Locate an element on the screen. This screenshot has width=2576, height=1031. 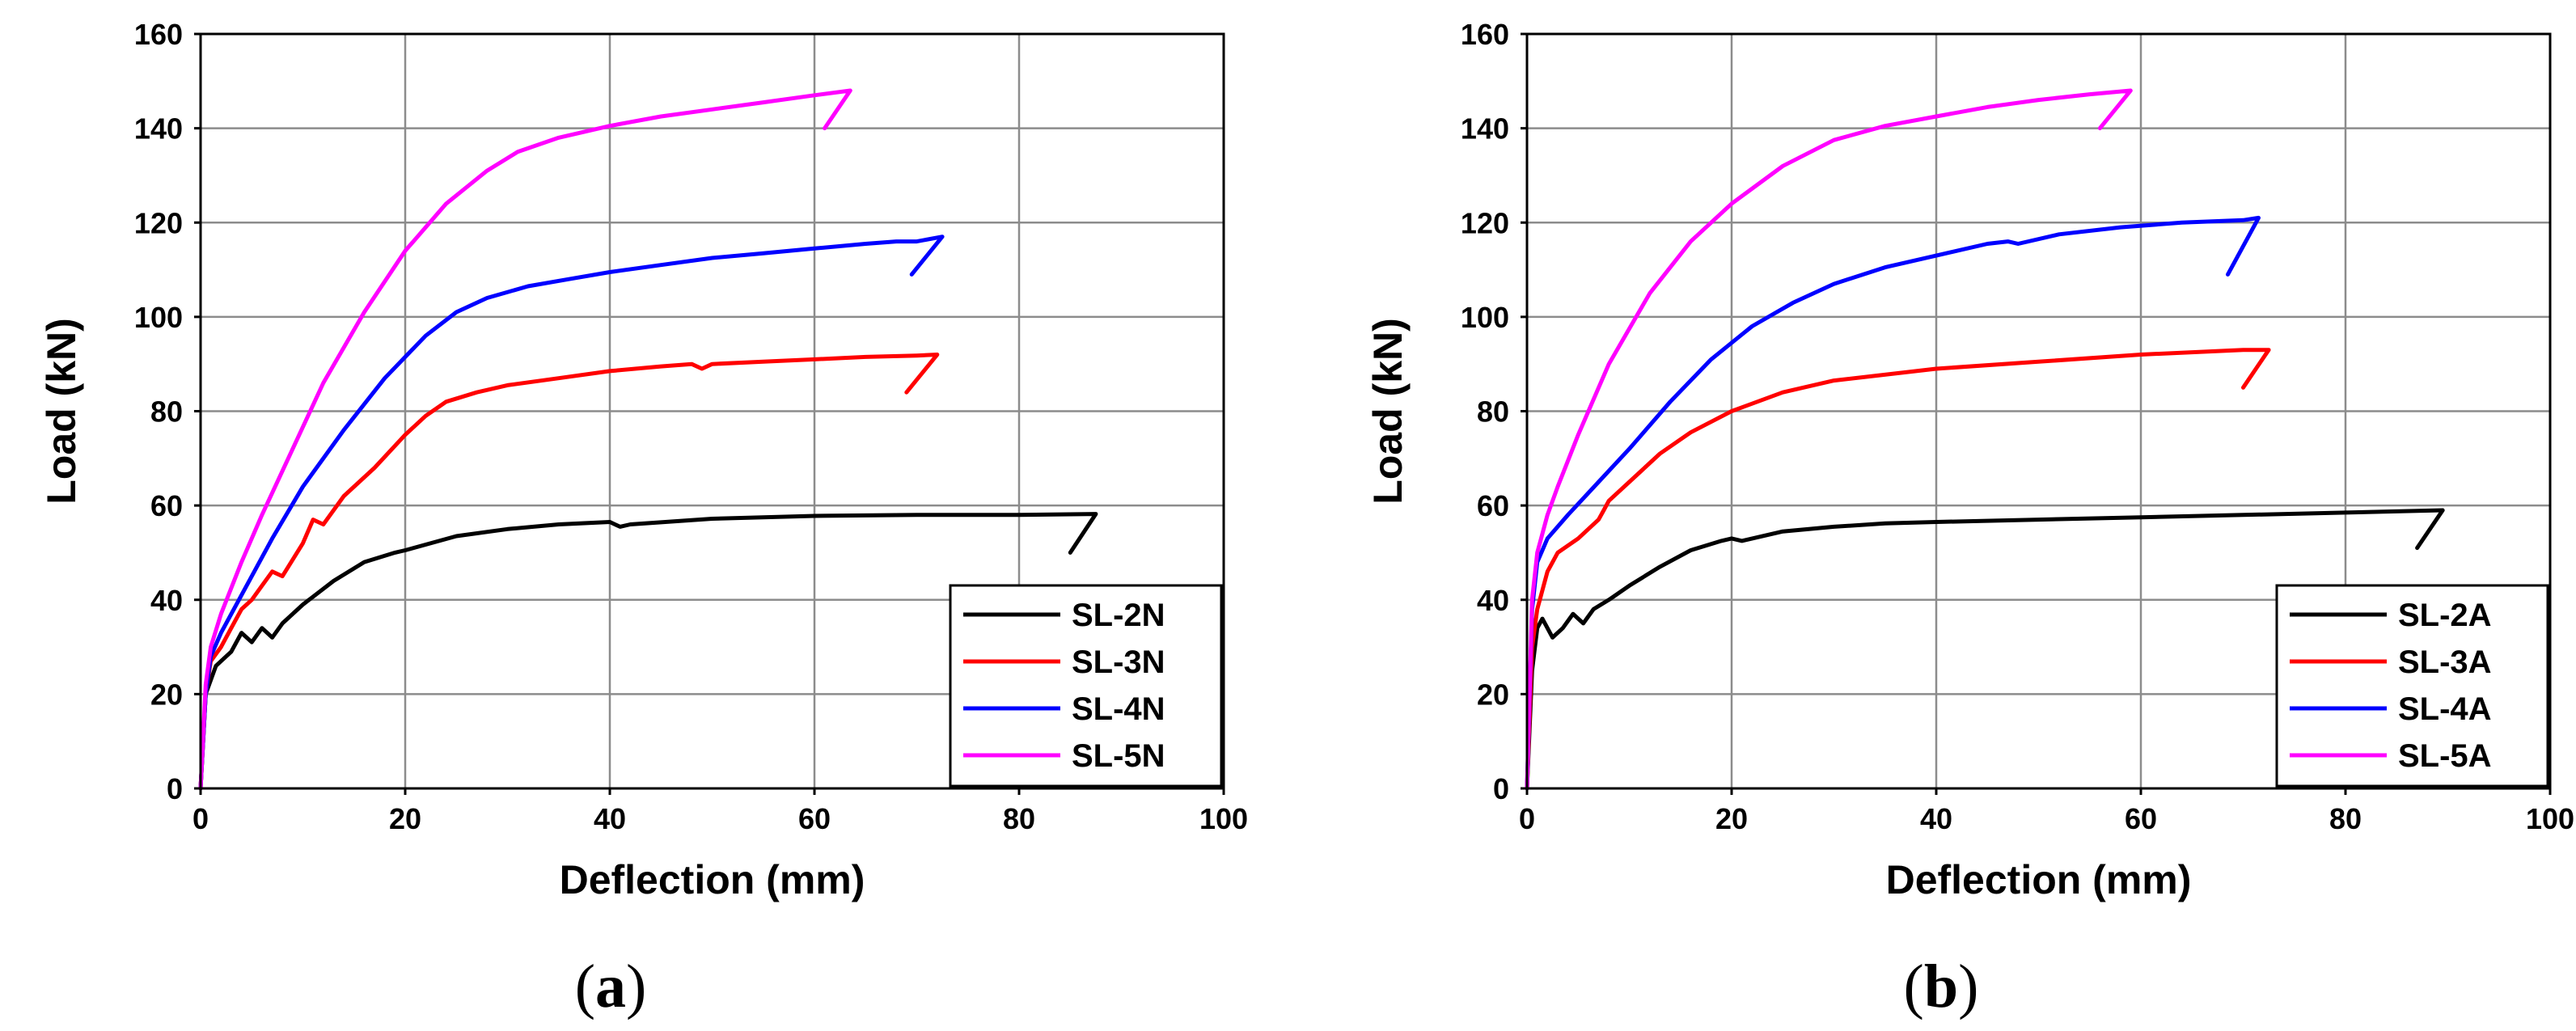
panel-label: (a) is located at coordinates (611, 987).